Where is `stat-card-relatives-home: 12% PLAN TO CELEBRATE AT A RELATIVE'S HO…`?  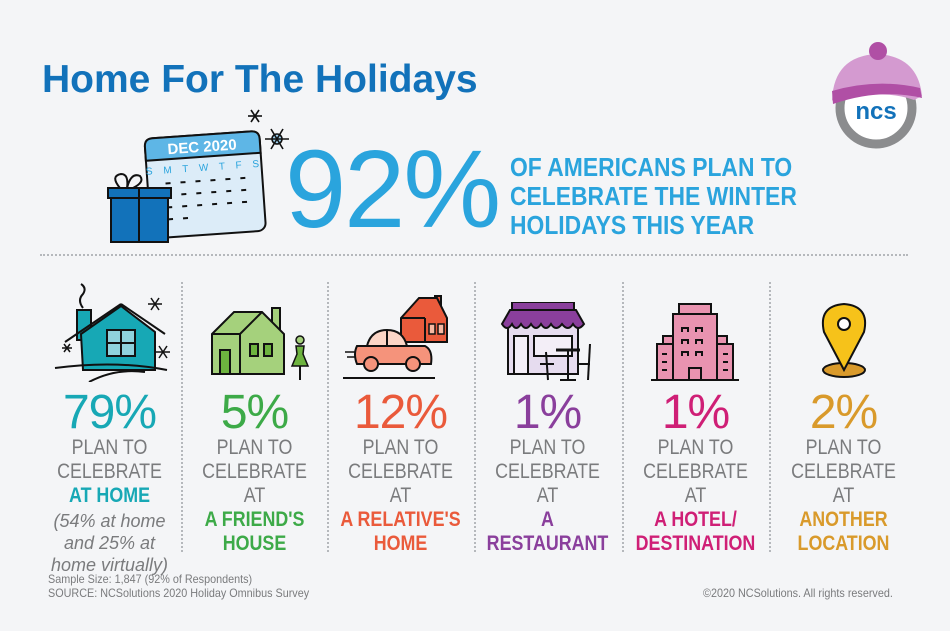
stat-card-relatives-home: 12% PLAN TO CELEBRATE AT A RELATIVE'S HO… is located at coordinates (400, 419).